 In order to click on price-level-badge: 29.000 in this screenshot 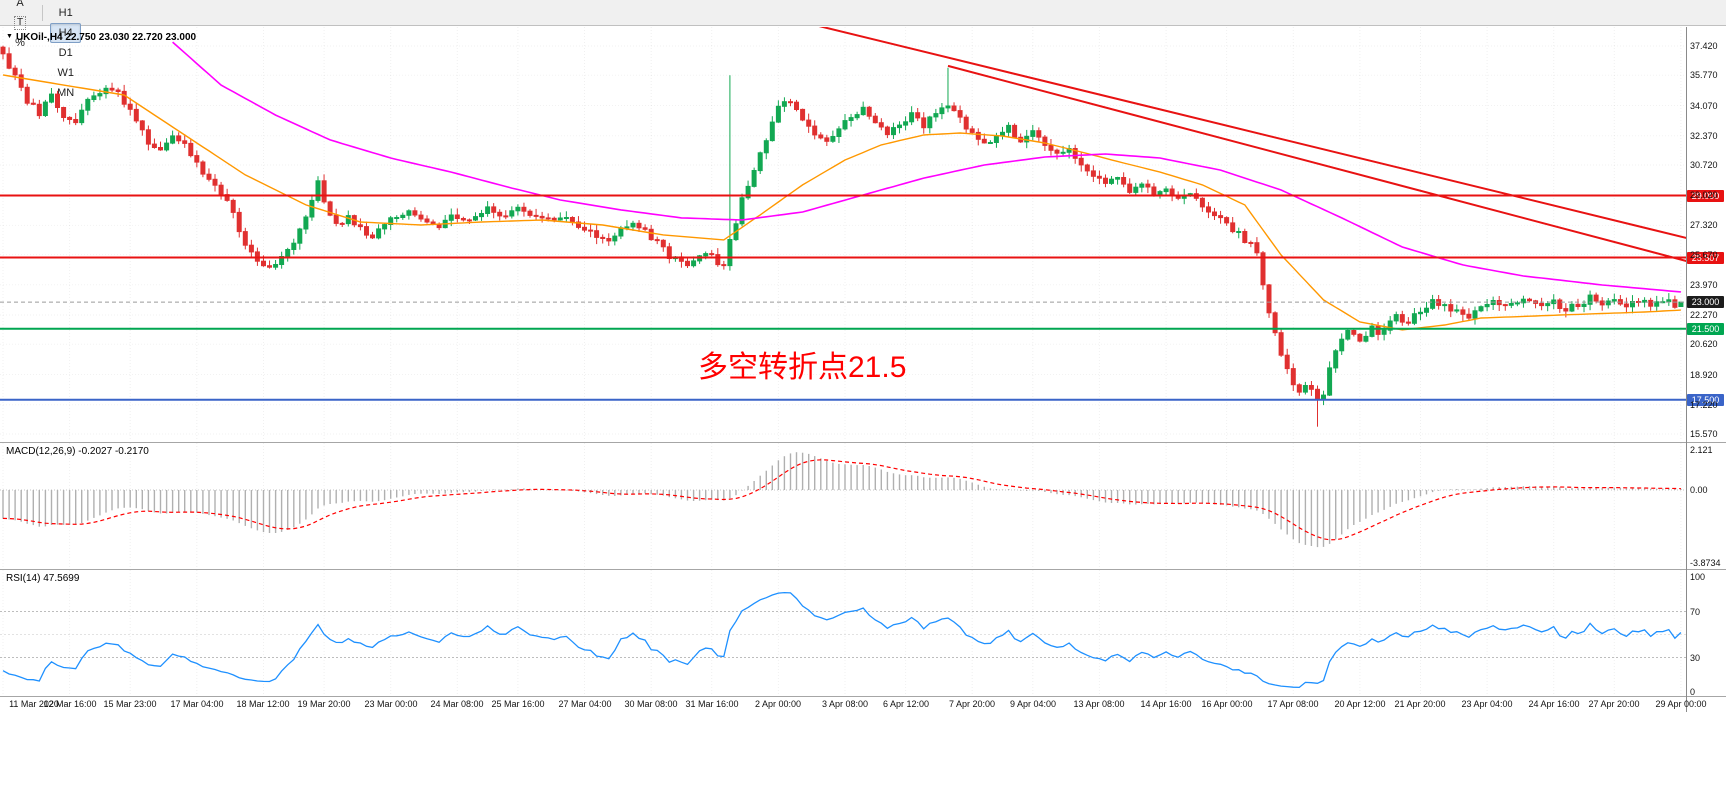, I will do `click(1705, 195)`.